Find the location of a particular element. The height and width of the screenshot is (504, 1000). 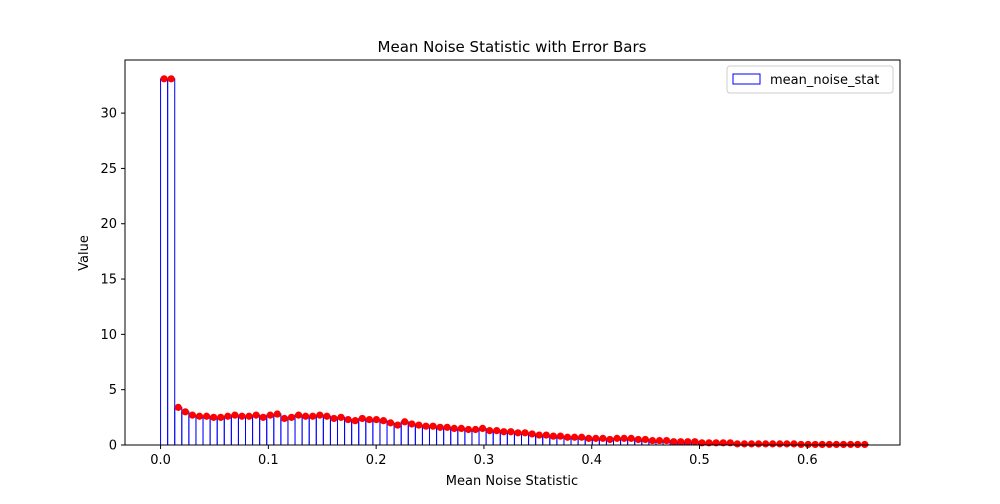

legend-swatch is located at coordinates (746, 79).